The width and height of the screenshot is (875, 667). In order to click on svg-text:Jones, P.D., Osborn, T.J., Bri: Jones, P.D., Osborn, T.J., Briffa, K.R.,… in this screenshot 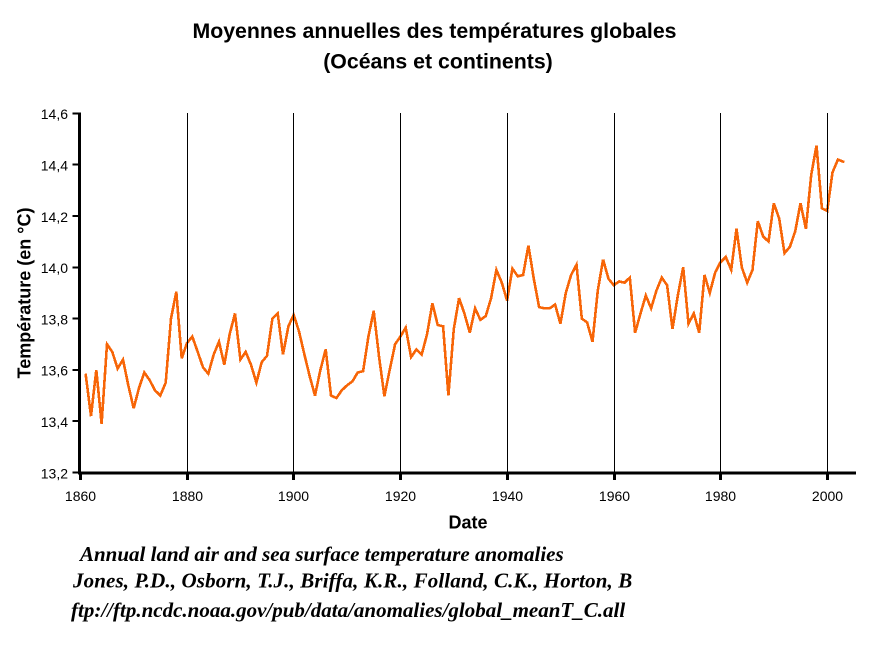, I will do `click(352, 581)`.